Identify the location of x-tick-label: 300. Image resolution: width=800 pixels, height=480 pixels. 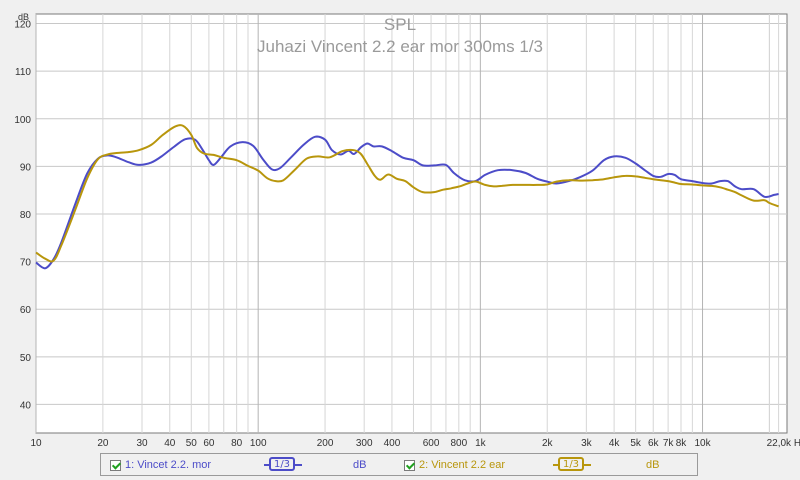
(364, 443).